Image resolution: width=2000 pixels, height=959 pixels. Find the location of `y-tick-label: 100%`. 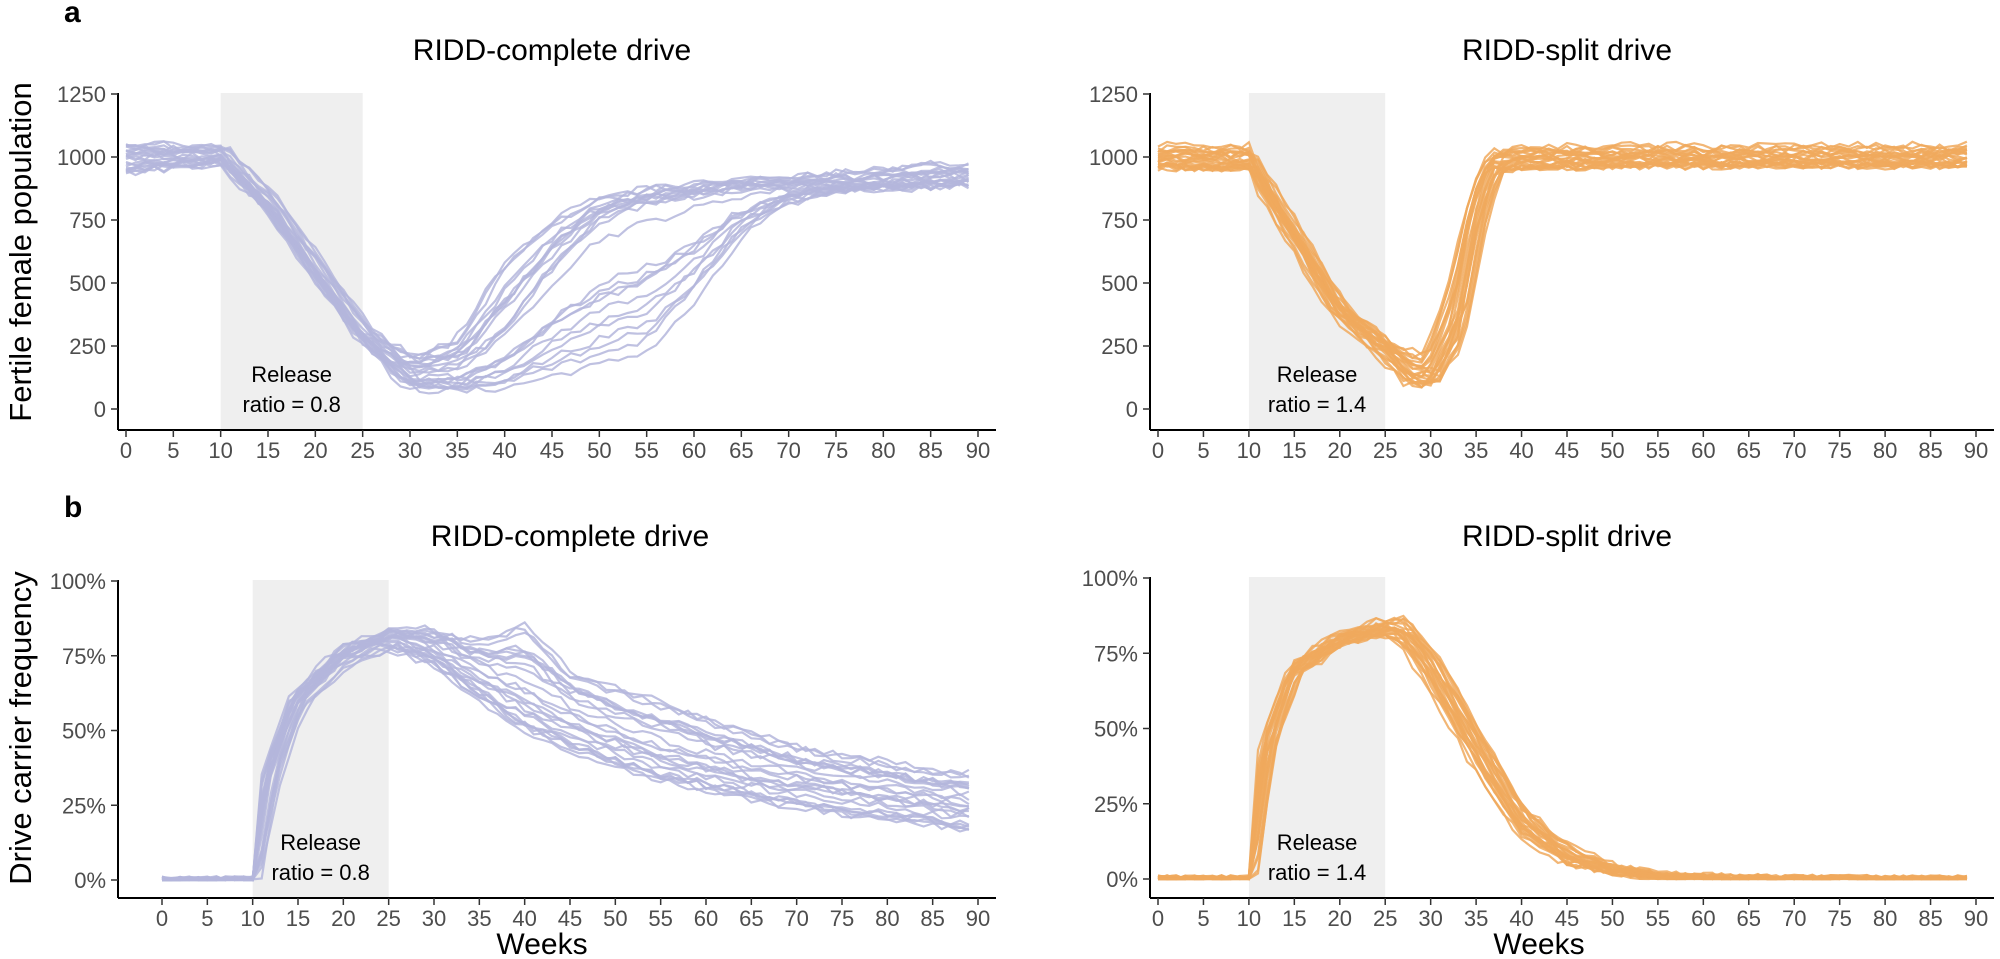

y-tick-label: 100% is located at coordinates (78, 581).